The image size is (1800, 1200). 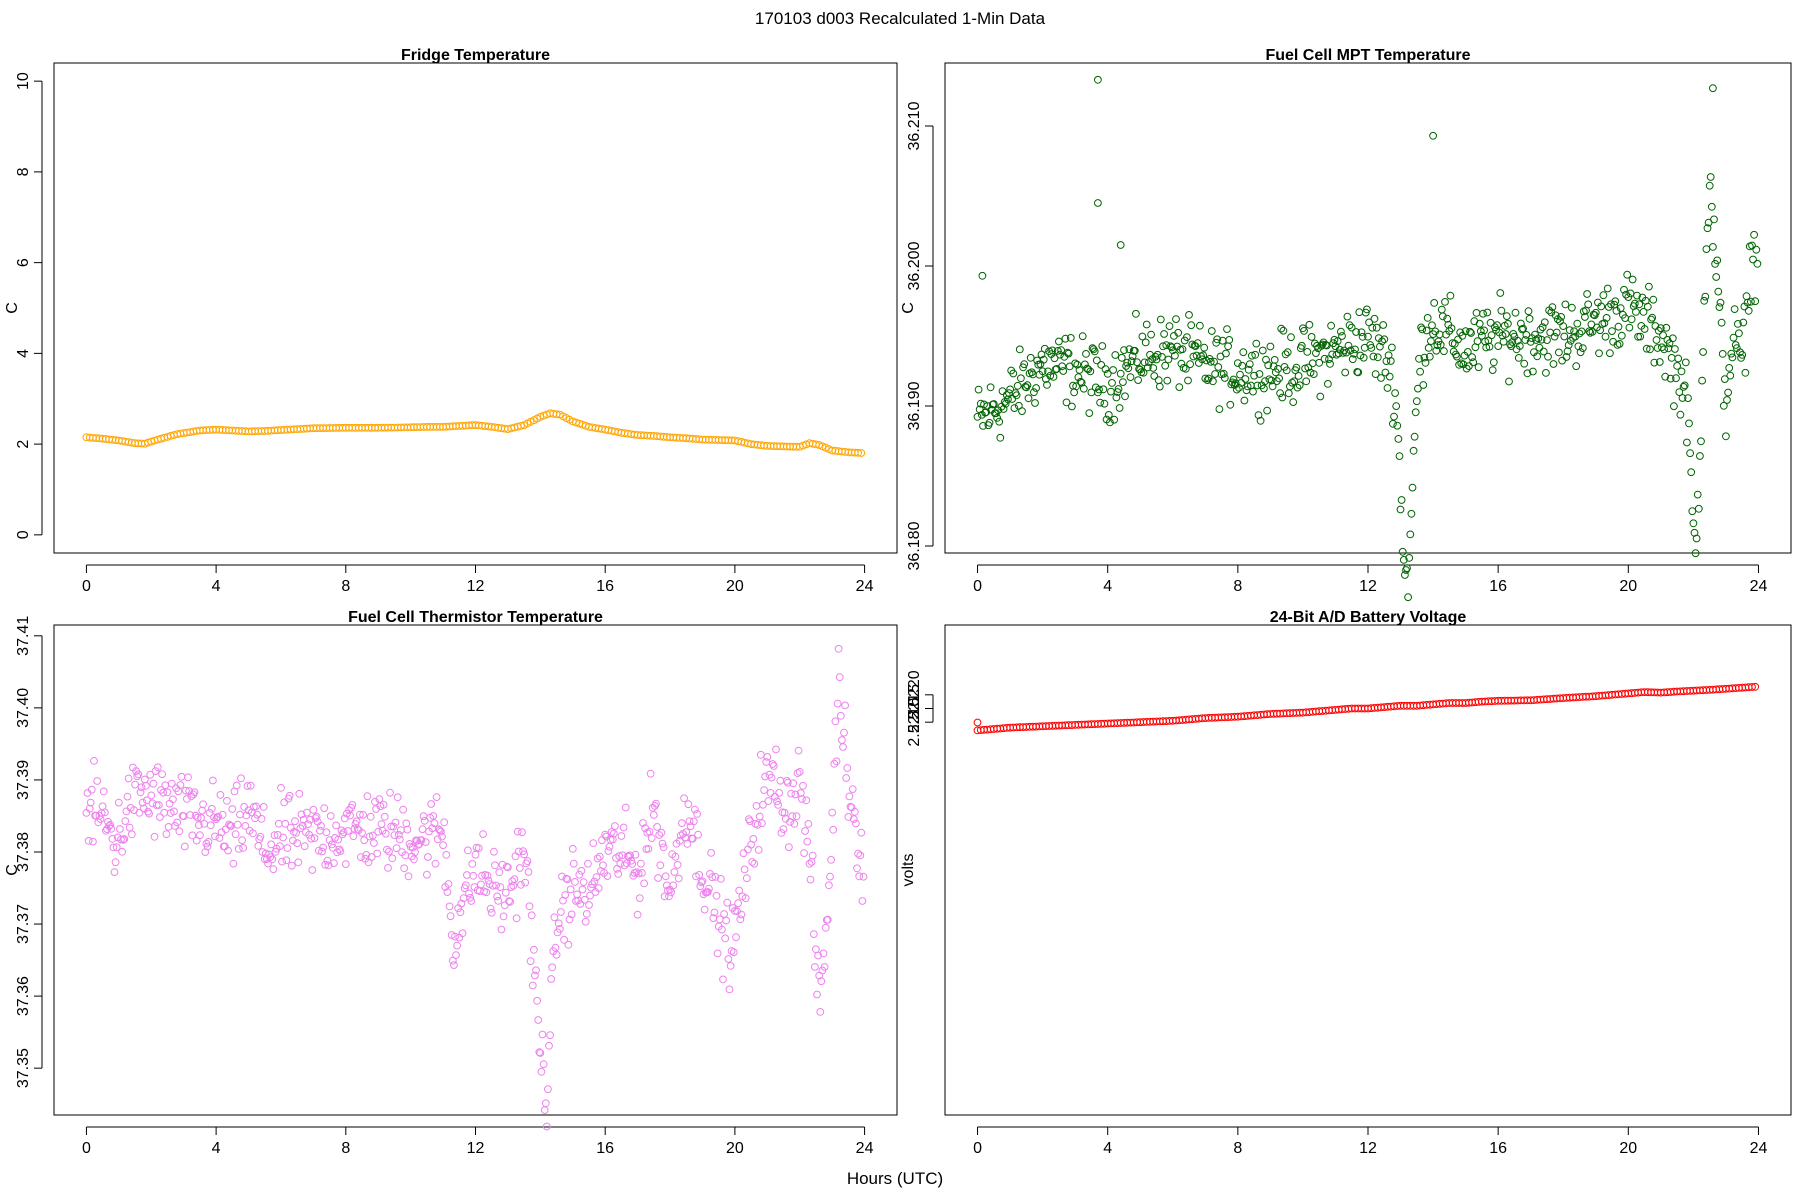 I want to click on y-tick-label: 4, so click(x=23, y=353).